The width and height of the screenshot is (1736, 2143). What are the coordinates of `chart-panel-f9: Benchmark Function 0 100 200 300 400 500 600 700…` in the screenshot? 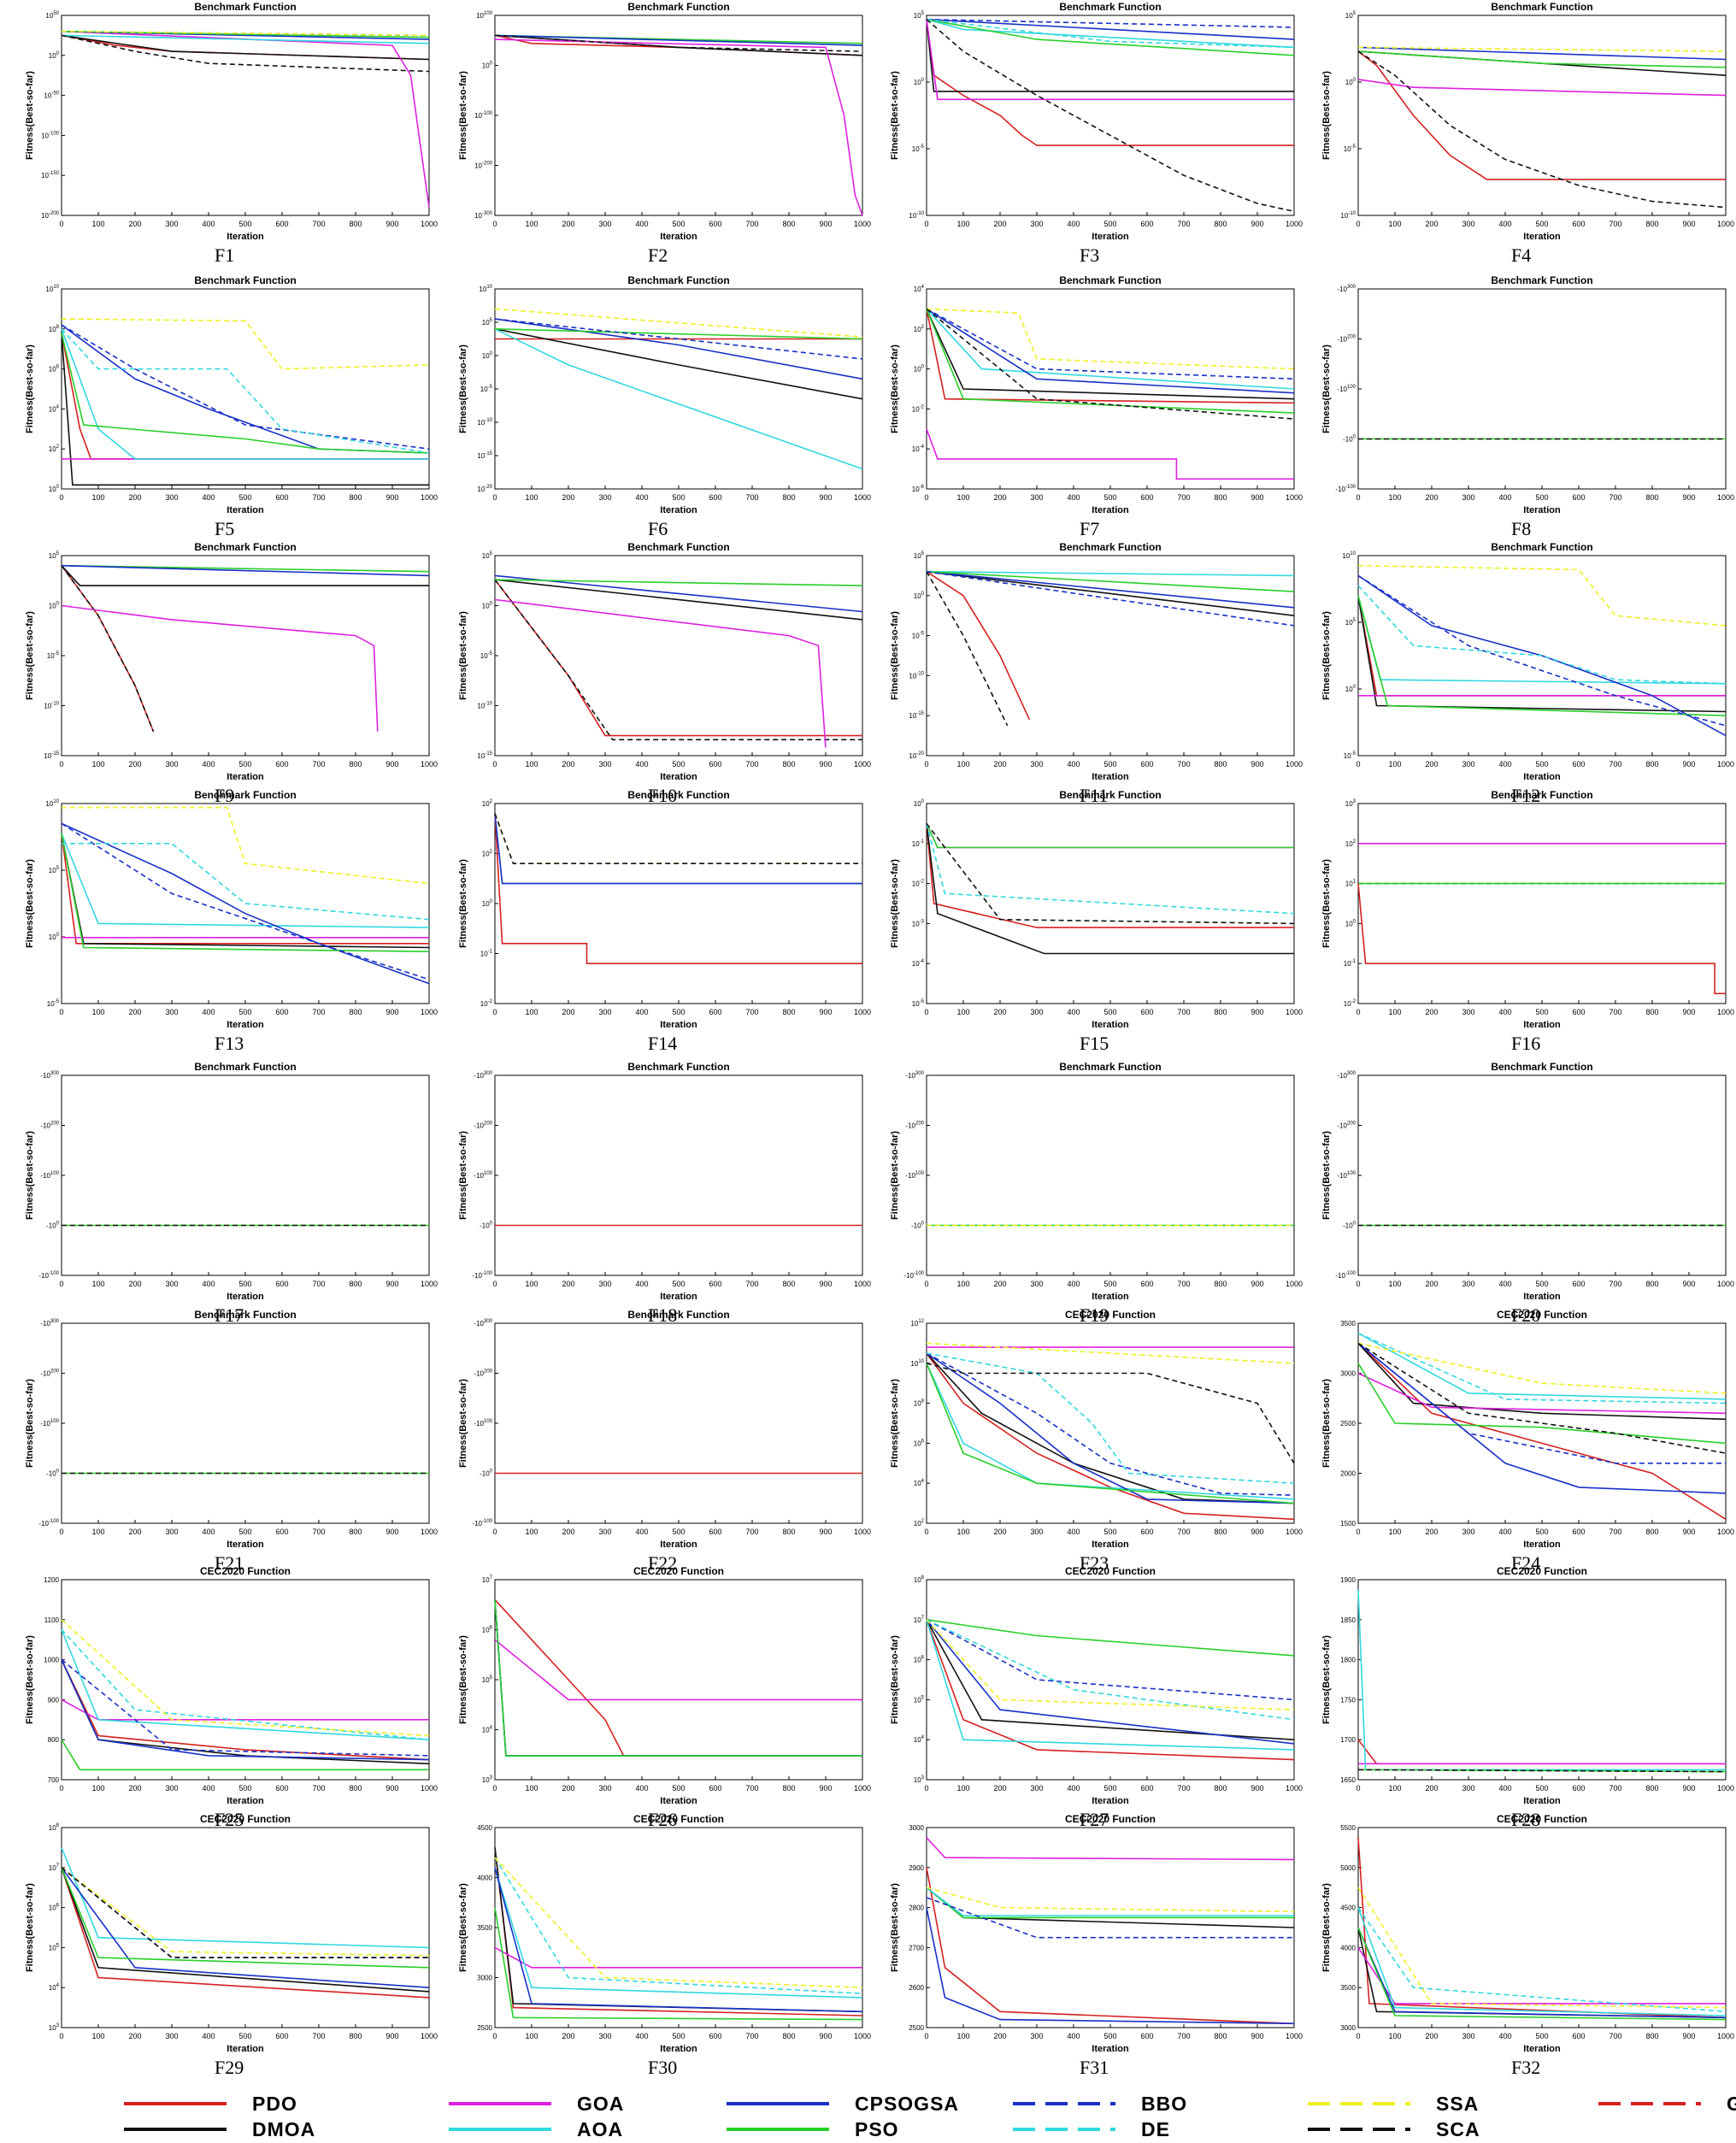 It's located at (228, 668).